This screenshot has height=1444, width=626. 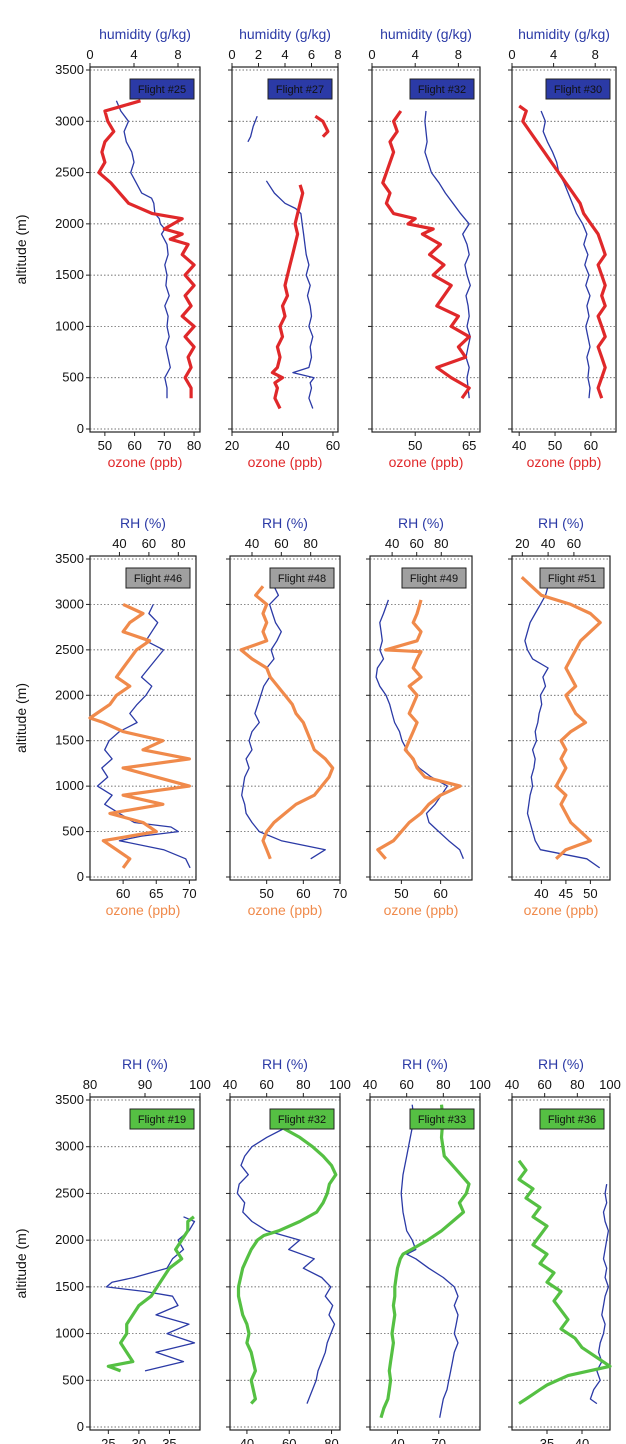 What do you see at coordinates (434, 579) in the screenshot?
I see `flight-flag-label: Flight #49` at bounding box center [434, 579].